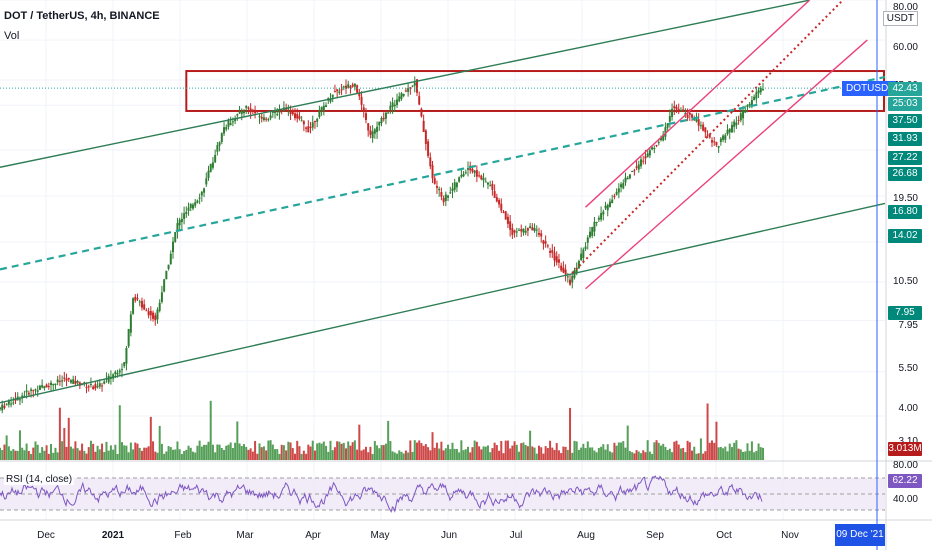 The height and width of the screenshot is (550, 932). What do you see at coordinates (905, 212) in the screenshot?
I see `price-badge: 16.80` at bounding box center [905, 212].